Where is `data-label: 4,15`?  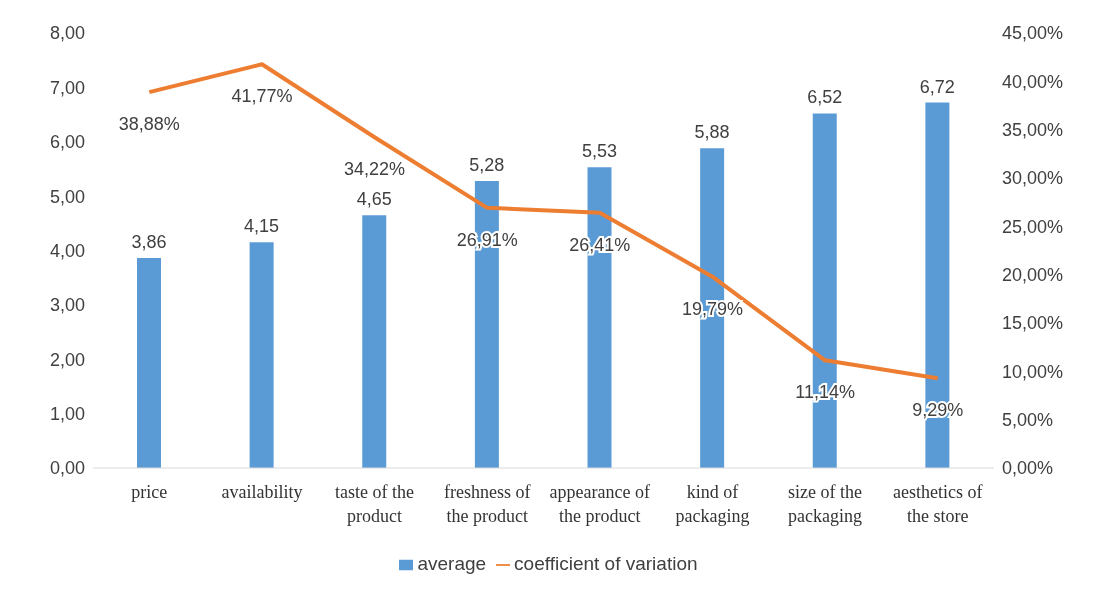 data-label: 4,15 is located at coordinates (262, 226).